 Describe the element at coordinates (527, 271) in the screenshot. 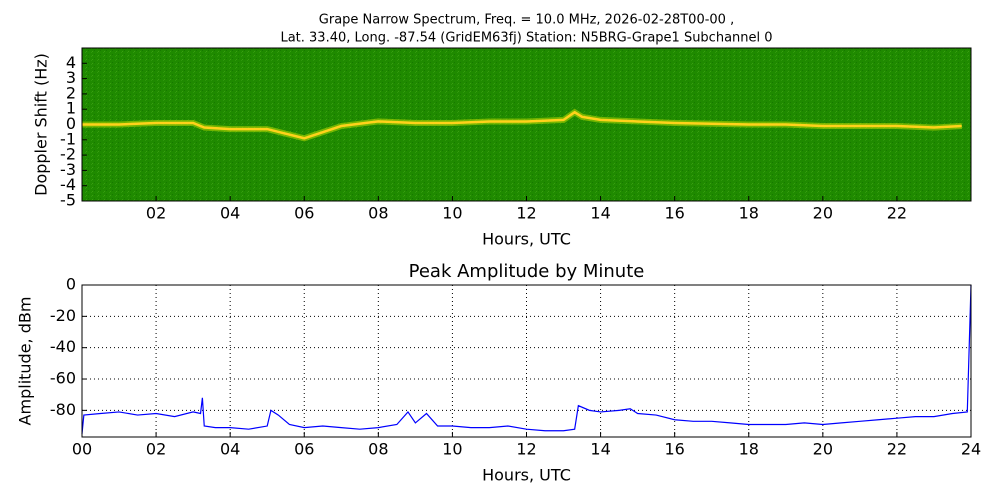

I see `chart-title: Peak Amplitude by Minute` at that location.